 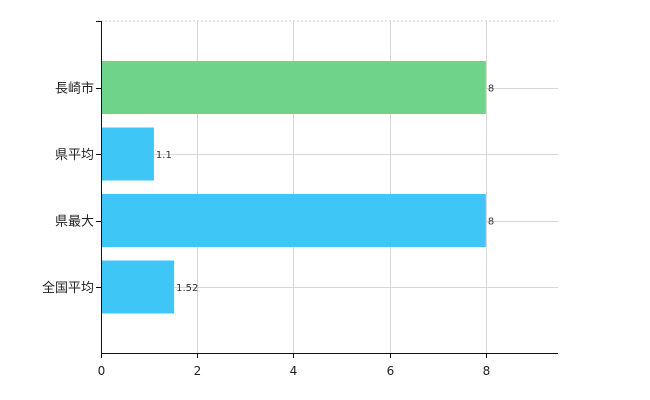 I want to click on data-label-1: 1.1, so click(x=164, y=155).